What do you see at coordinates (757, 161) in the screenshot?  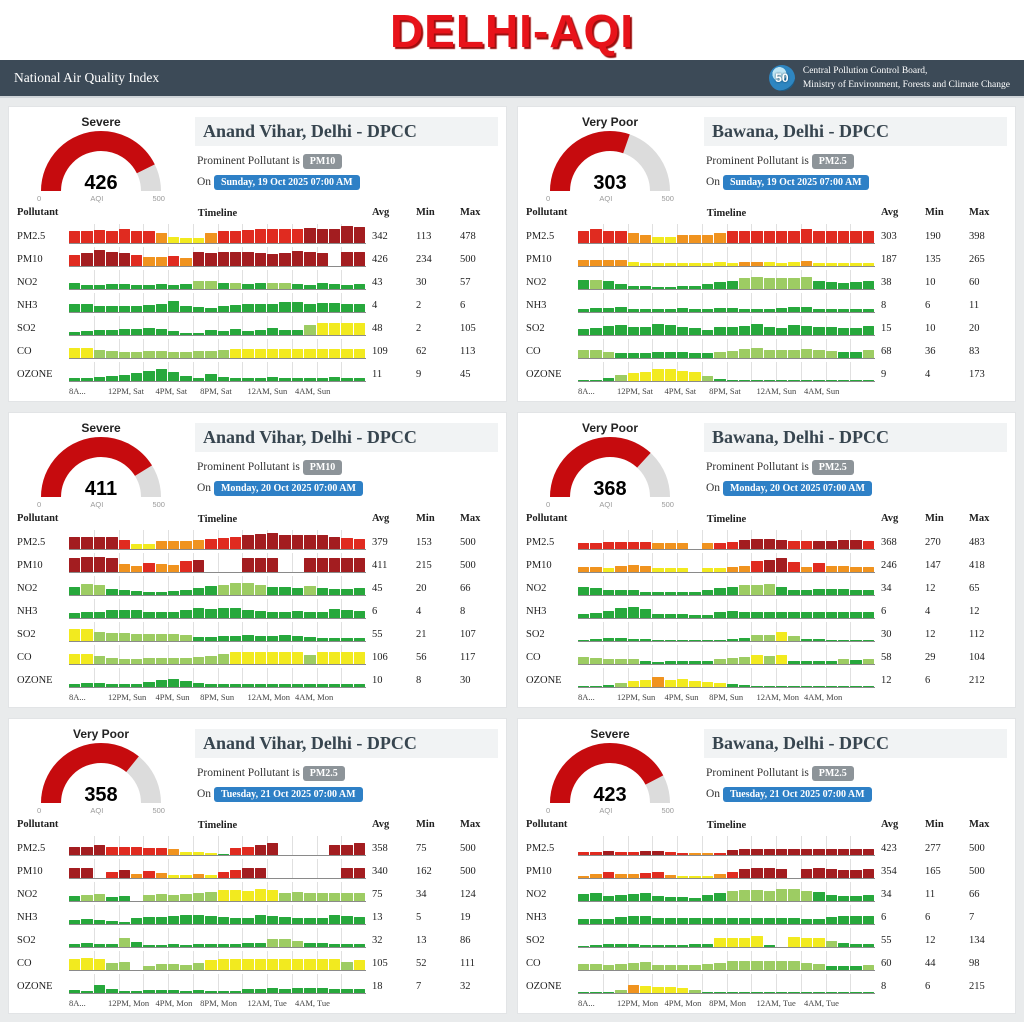 I see `prominent-pollutant-label: Prominent Pollutant is` at bounding box center [757, 161].